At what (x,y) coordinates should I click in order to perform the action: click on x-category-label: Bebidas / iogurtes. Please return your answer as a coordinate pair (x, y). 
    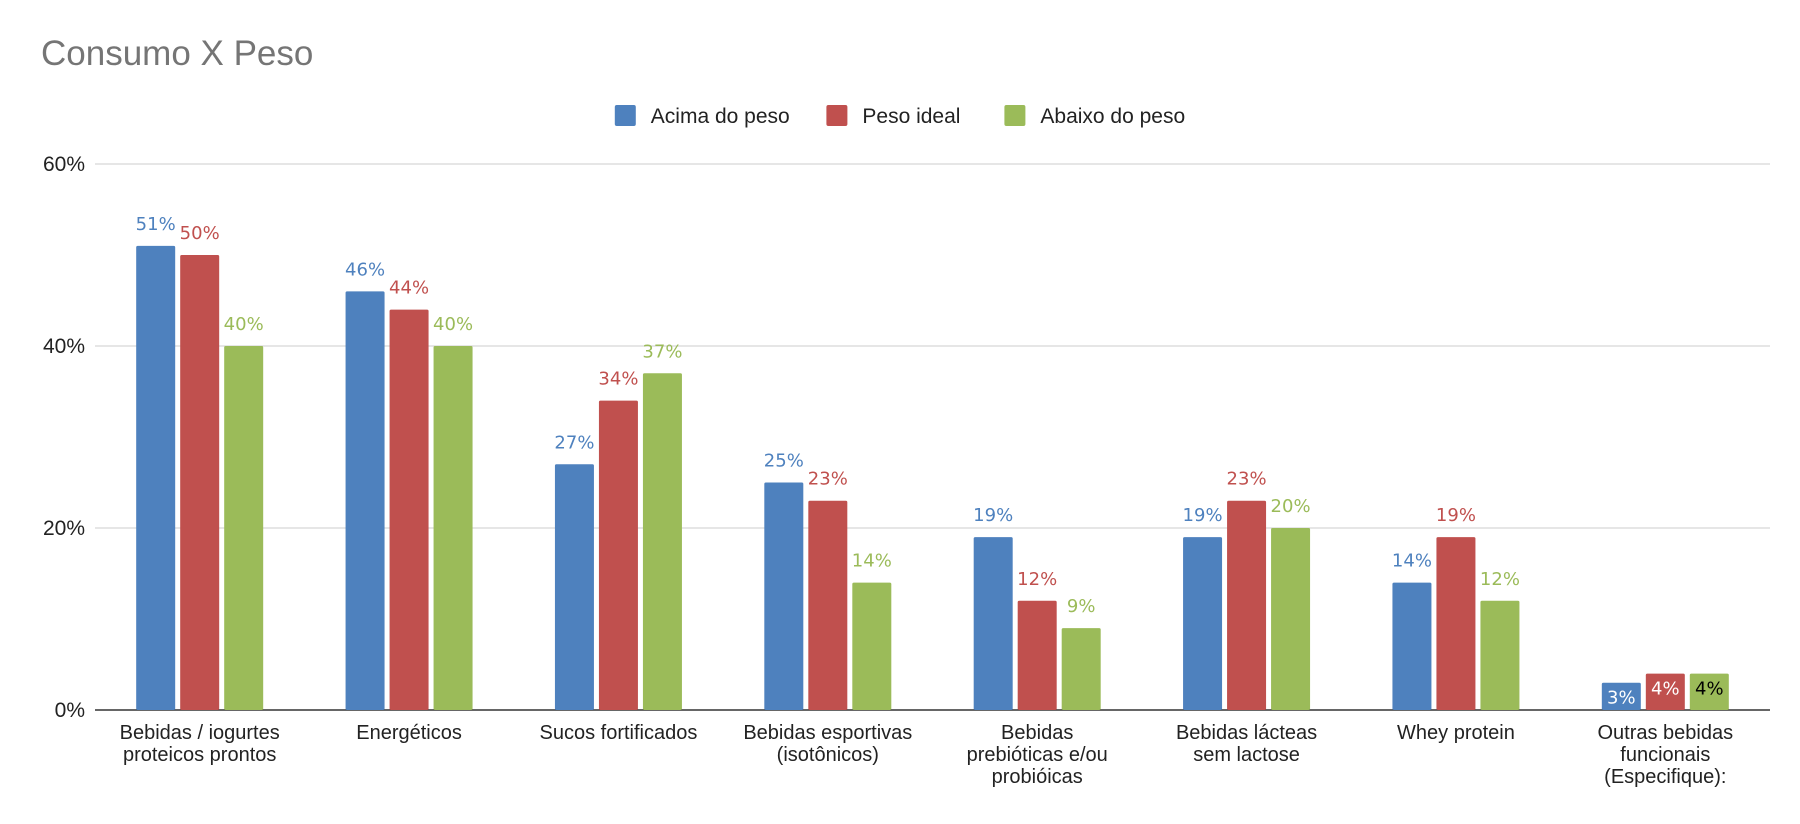
    Looking at the image, I should click on (200, 733).